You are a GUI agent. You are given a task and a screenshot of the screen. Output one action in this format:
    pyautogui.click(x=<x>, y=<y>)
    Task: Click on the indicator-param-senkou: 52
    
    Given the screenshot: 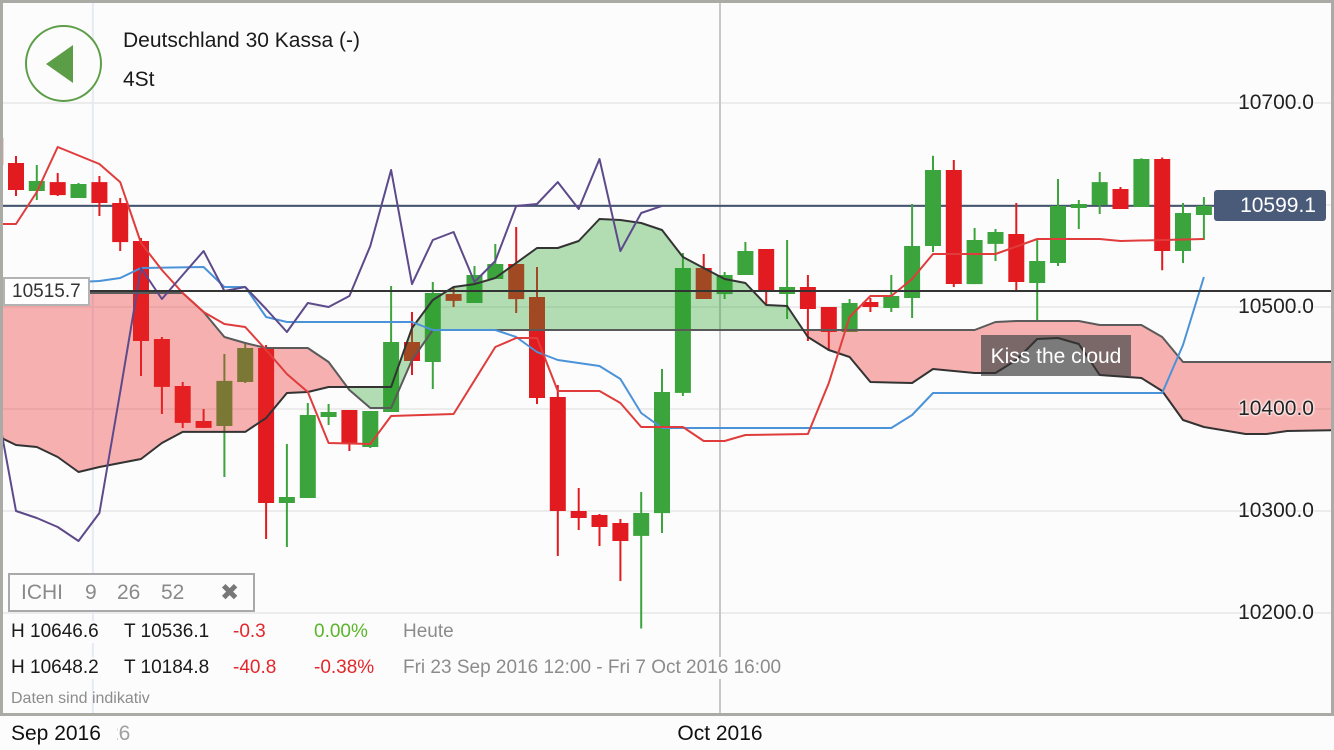 What is the action you would take?
    pyautogui.click(x=173, y=592)
    